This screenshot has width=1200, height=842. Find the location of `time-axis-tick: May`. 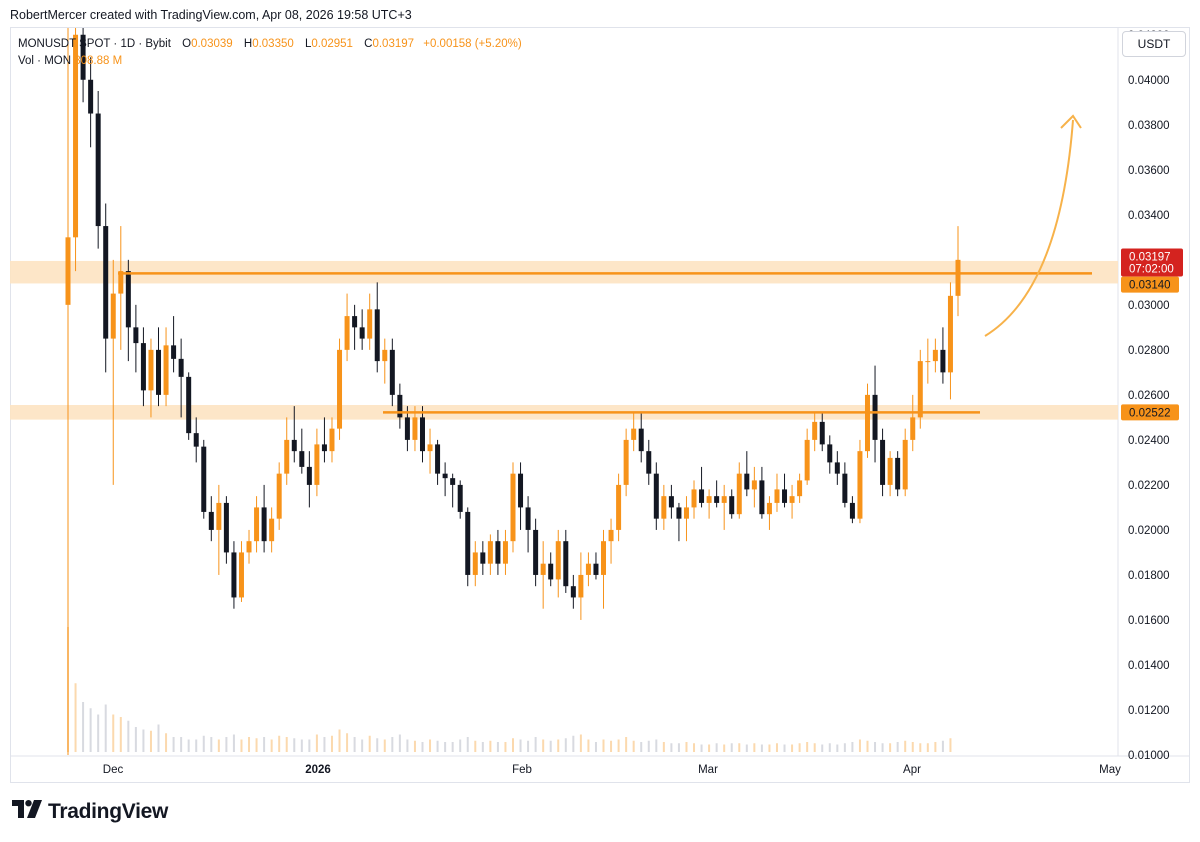

time-axis-tick: May is located at coordinates (1110, 770).